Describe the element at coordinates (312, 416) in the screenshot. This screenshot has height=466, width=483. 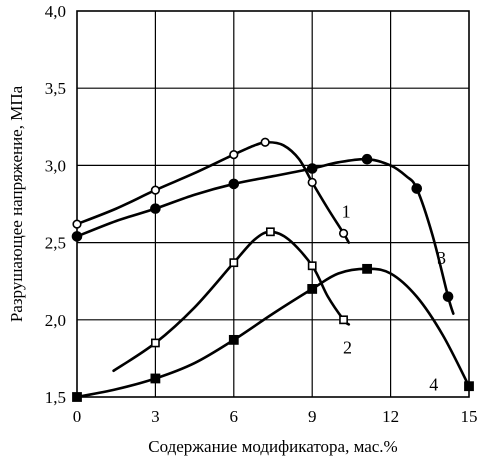
I see `x-tick-label: 9` at that location.